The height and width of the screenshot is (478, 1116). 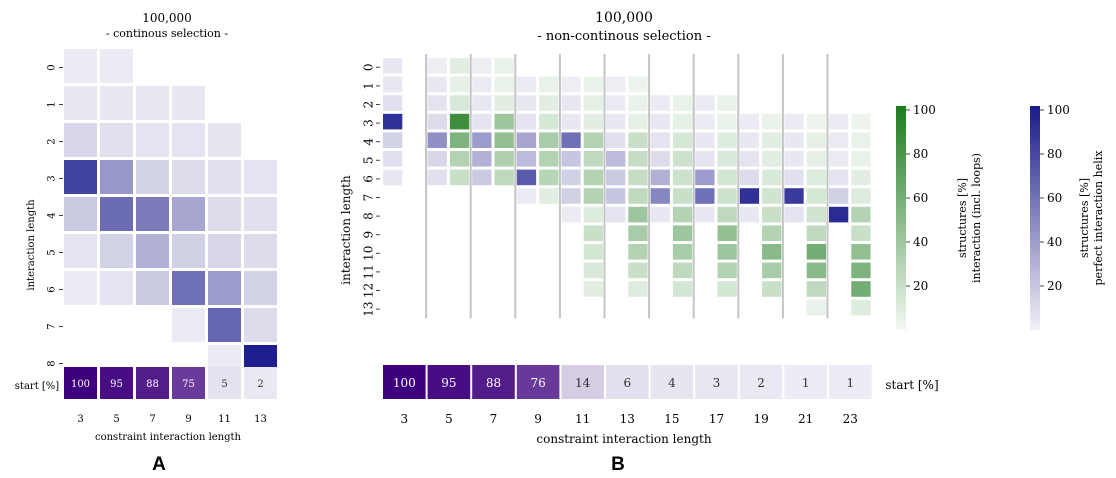 What do you see at coordinates (168, 437) in the screenshot?
I see `panel-a-xlabel: constraint interaction length` at bounding box center [168, 437].